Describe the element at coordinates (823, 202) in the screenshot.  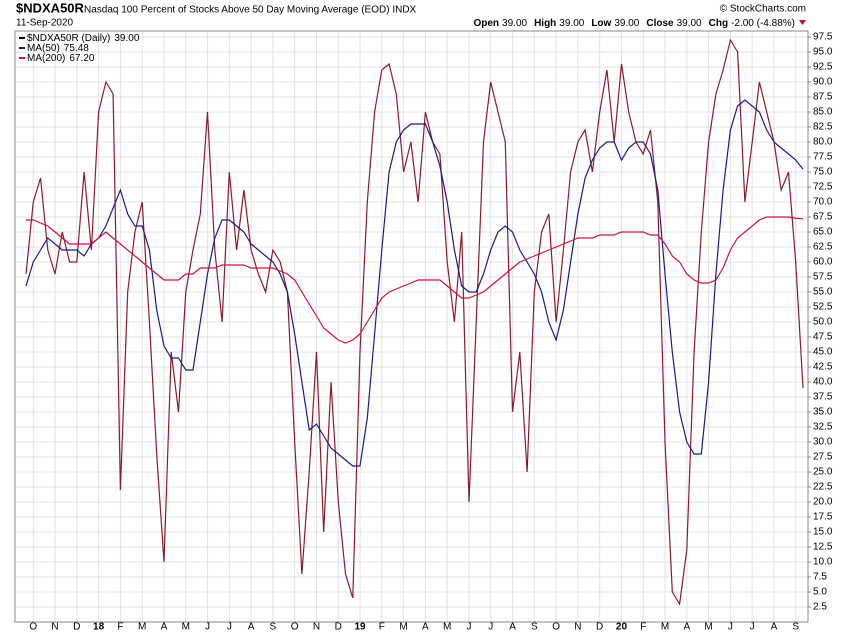
I see `y-tick-label: 70.0` at that location.